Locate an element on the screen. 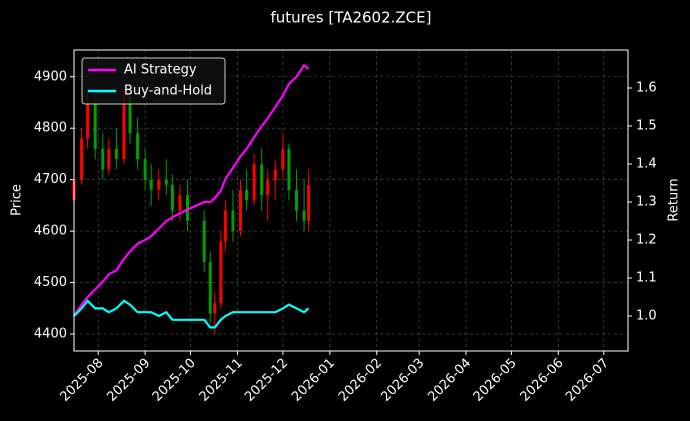 This screenshot has width=690, height=421. legend-label: Buy-and-Hold is located at coordinates (168, 91).